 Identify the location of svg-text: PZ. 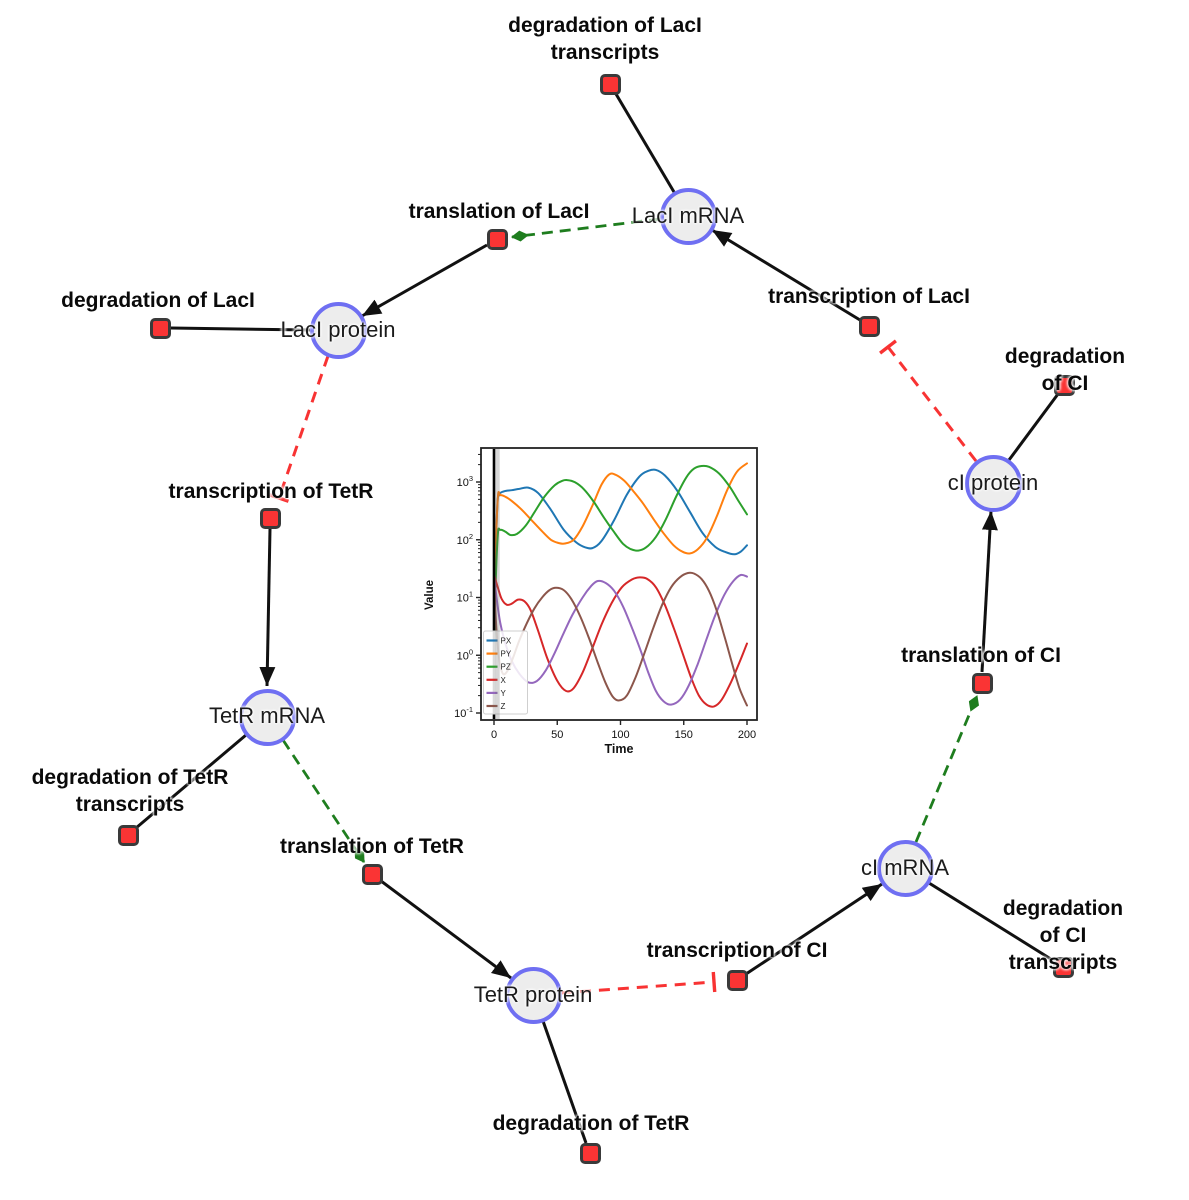
(506, 667).